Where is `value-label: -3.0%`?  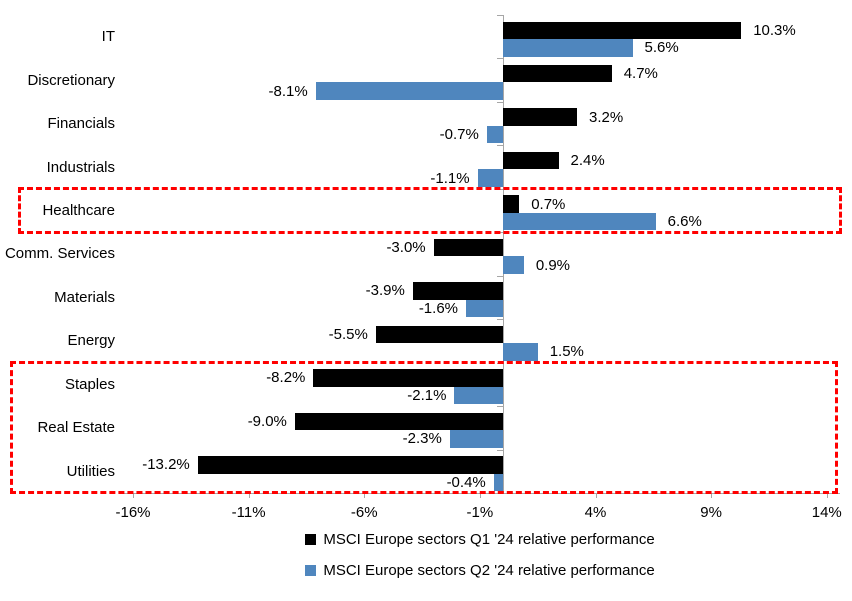
value-label: -3.0% is located at coordinates (406, 247).